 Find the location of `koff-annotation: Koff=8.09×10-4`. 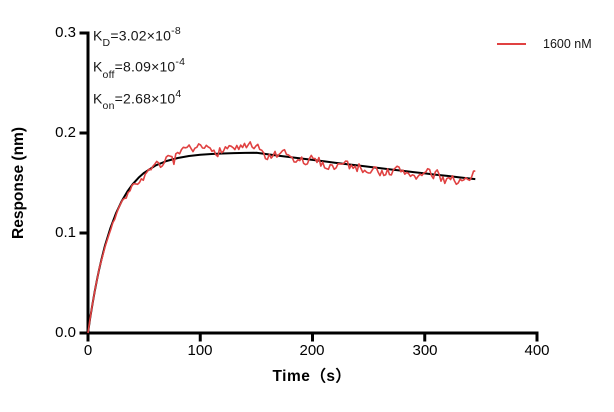

koff-annotation: Koff=8.09×10-4 is located at coordinates (139, 68).